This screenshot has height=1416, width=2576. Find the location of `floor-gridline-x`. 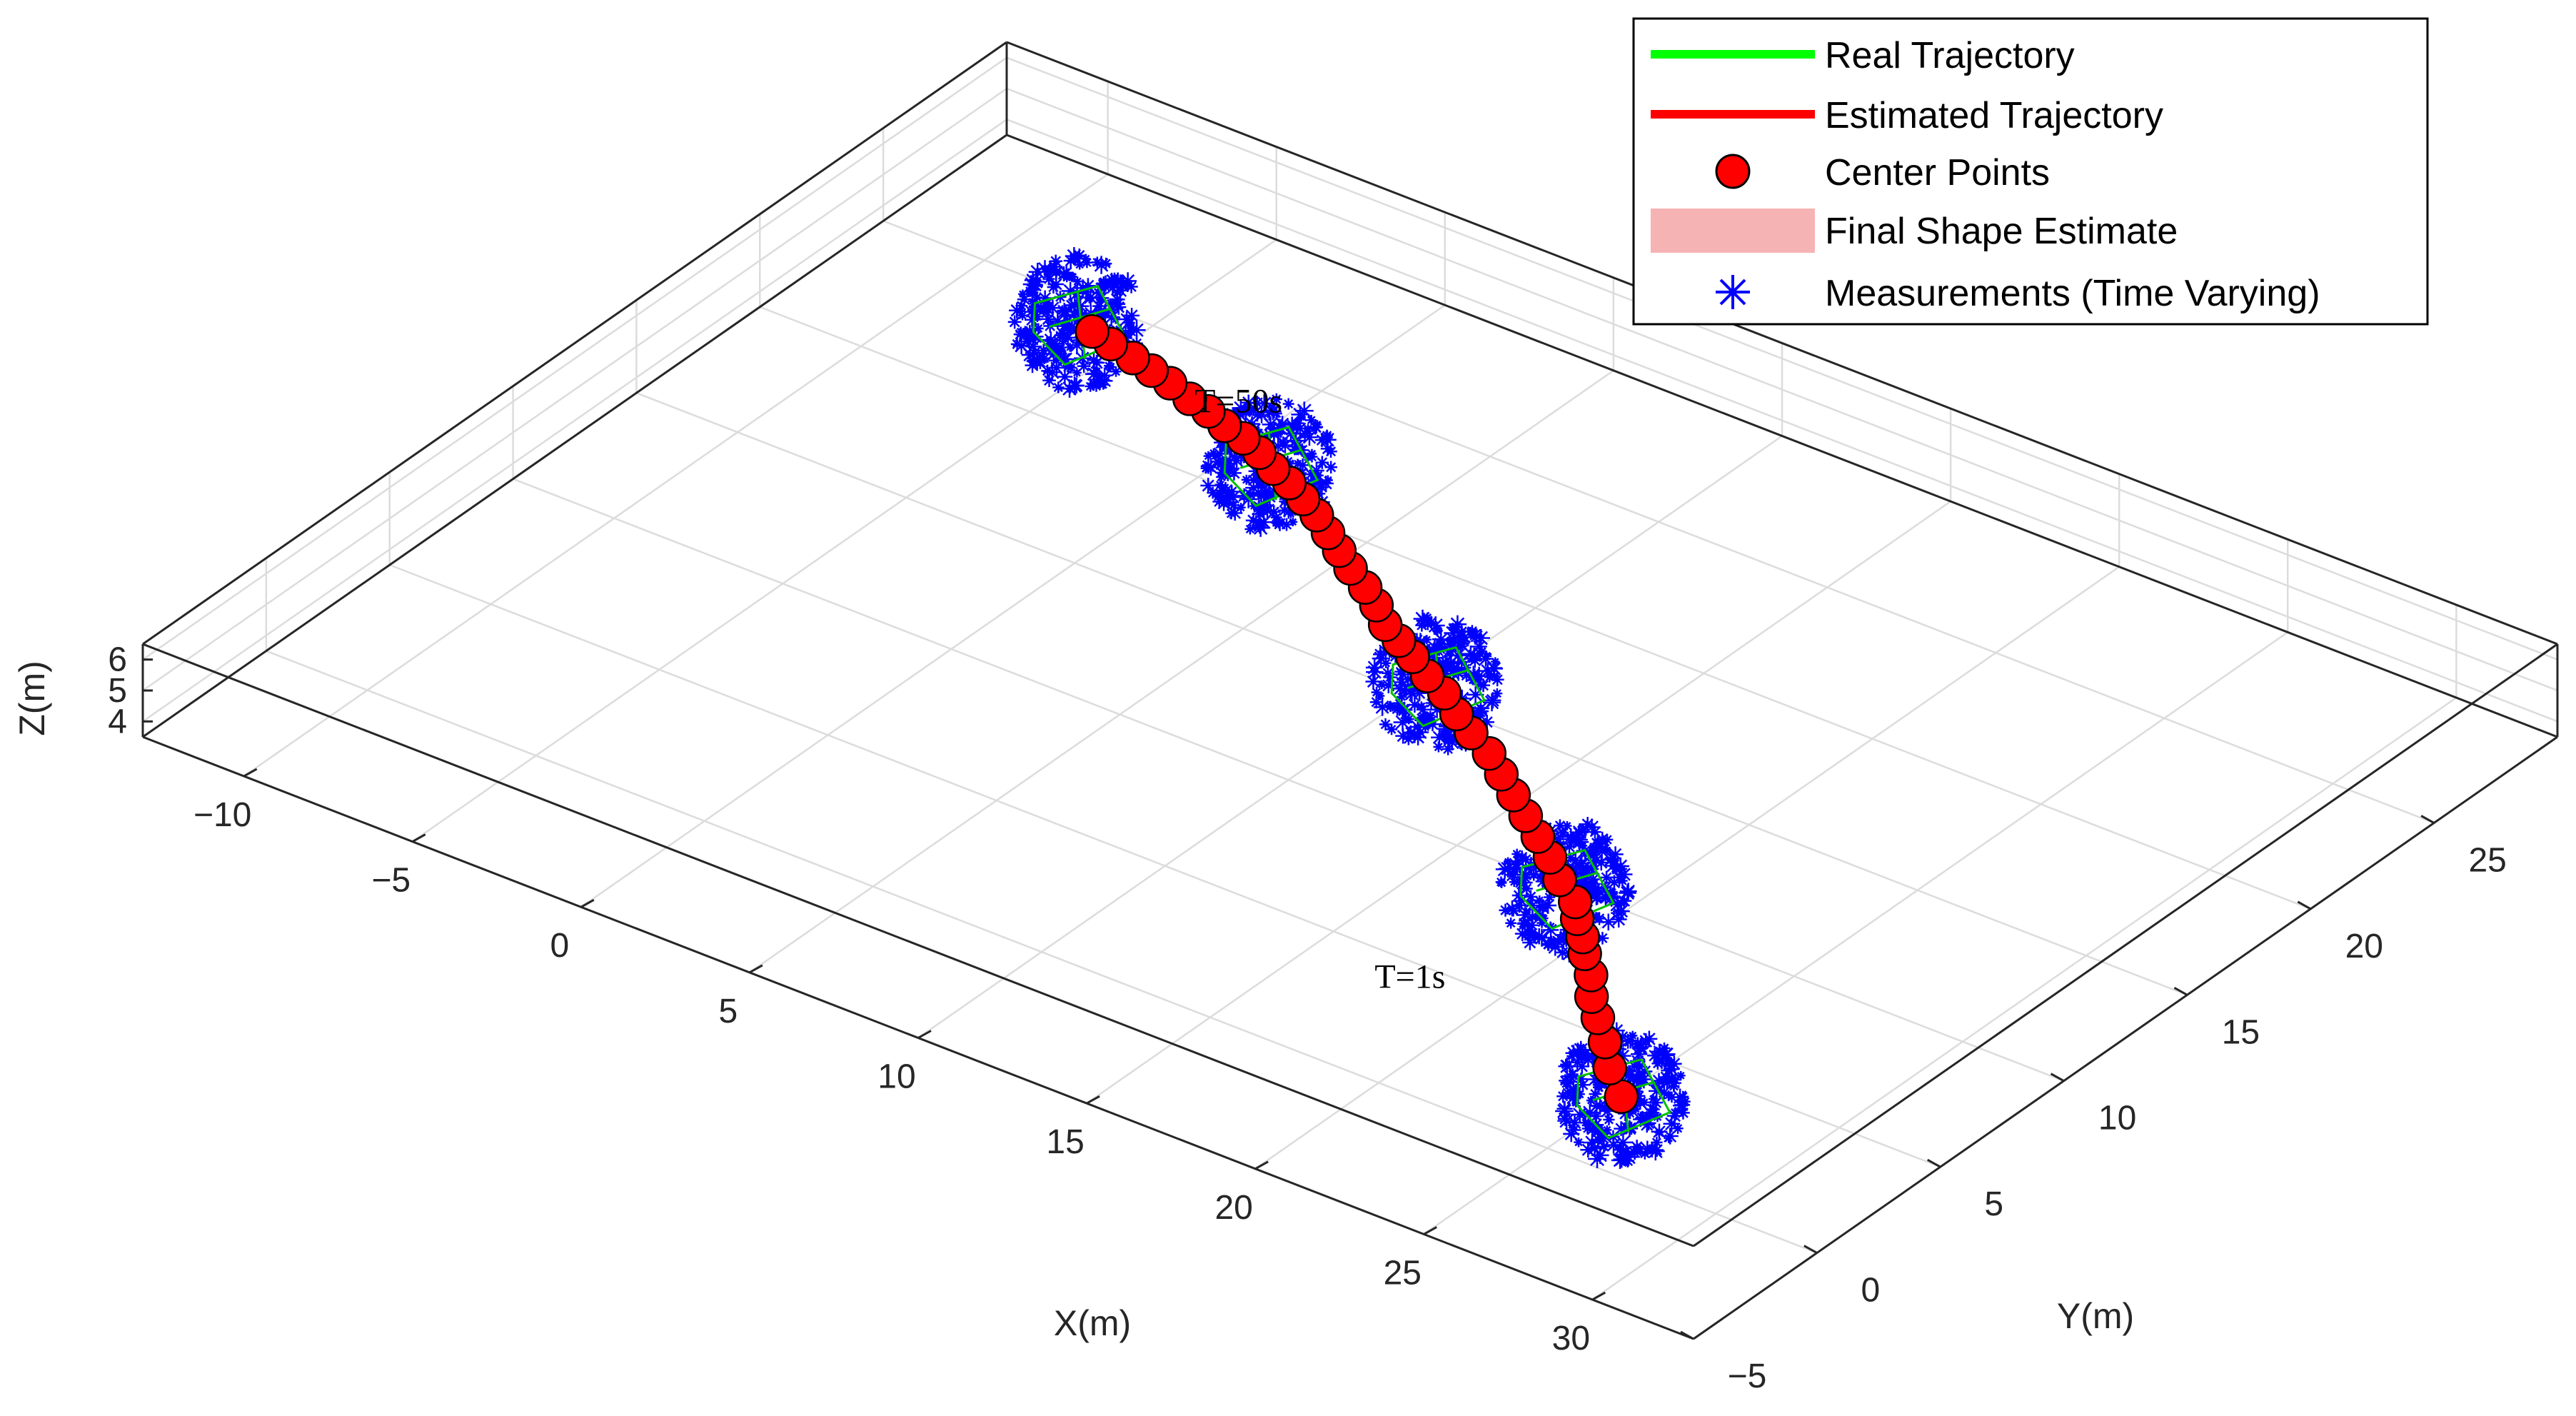

floor-gridline-x is located at coordinates (844, 540).